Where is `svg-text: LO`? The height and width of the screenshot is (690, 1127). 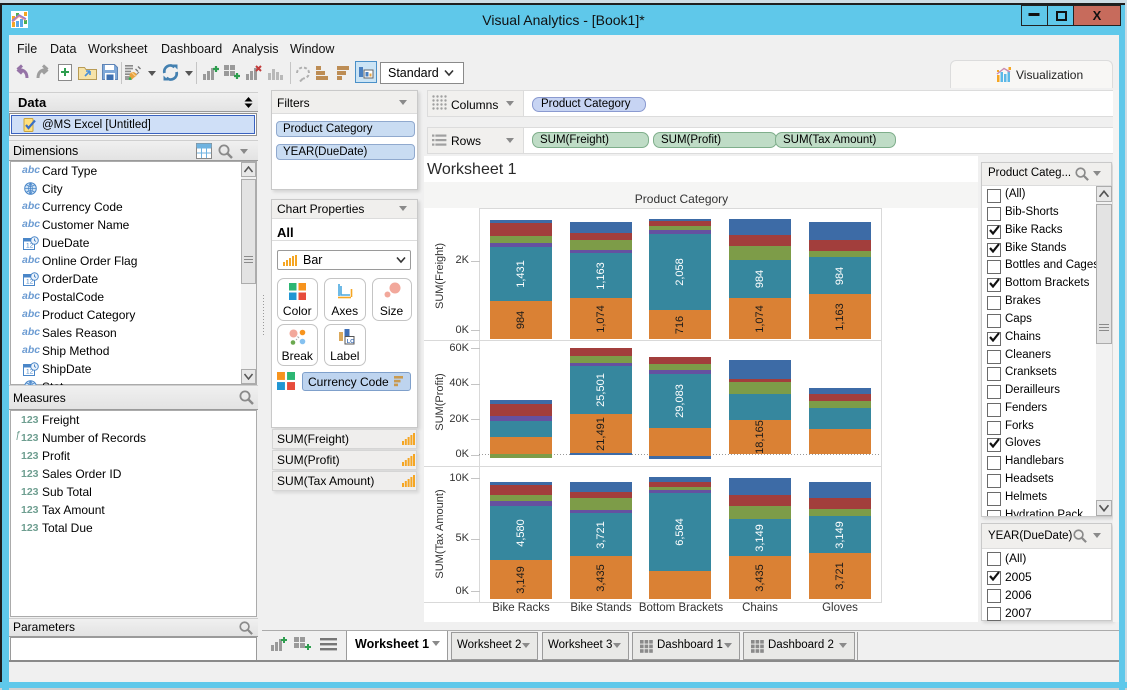
svg-text: LO is located at coordinates (351, 342).